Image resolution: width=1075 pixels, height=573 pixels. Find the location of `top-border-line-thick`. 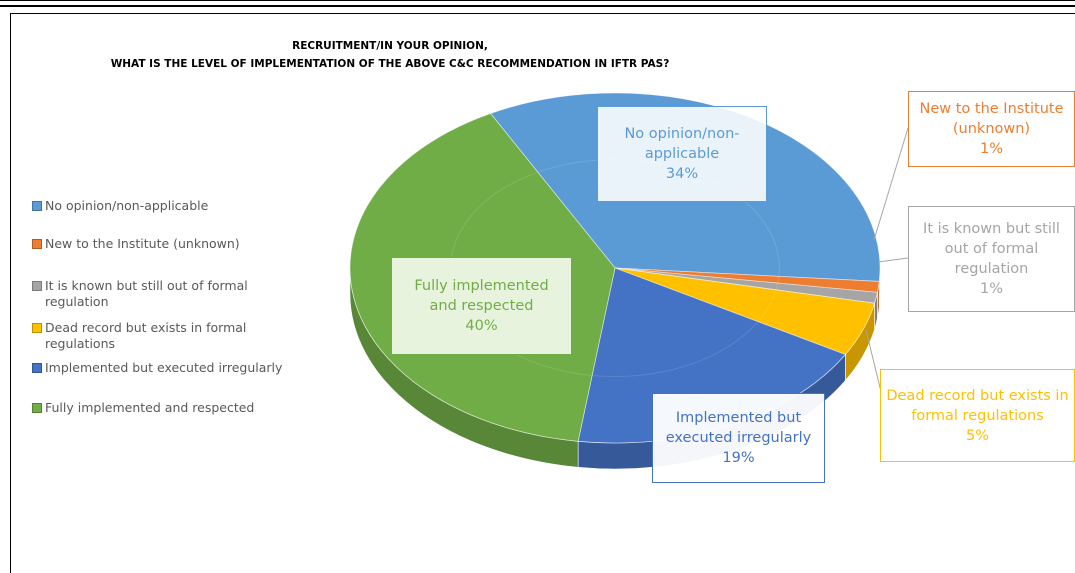

top-border-line-thick is located at coordinates (537, 6).